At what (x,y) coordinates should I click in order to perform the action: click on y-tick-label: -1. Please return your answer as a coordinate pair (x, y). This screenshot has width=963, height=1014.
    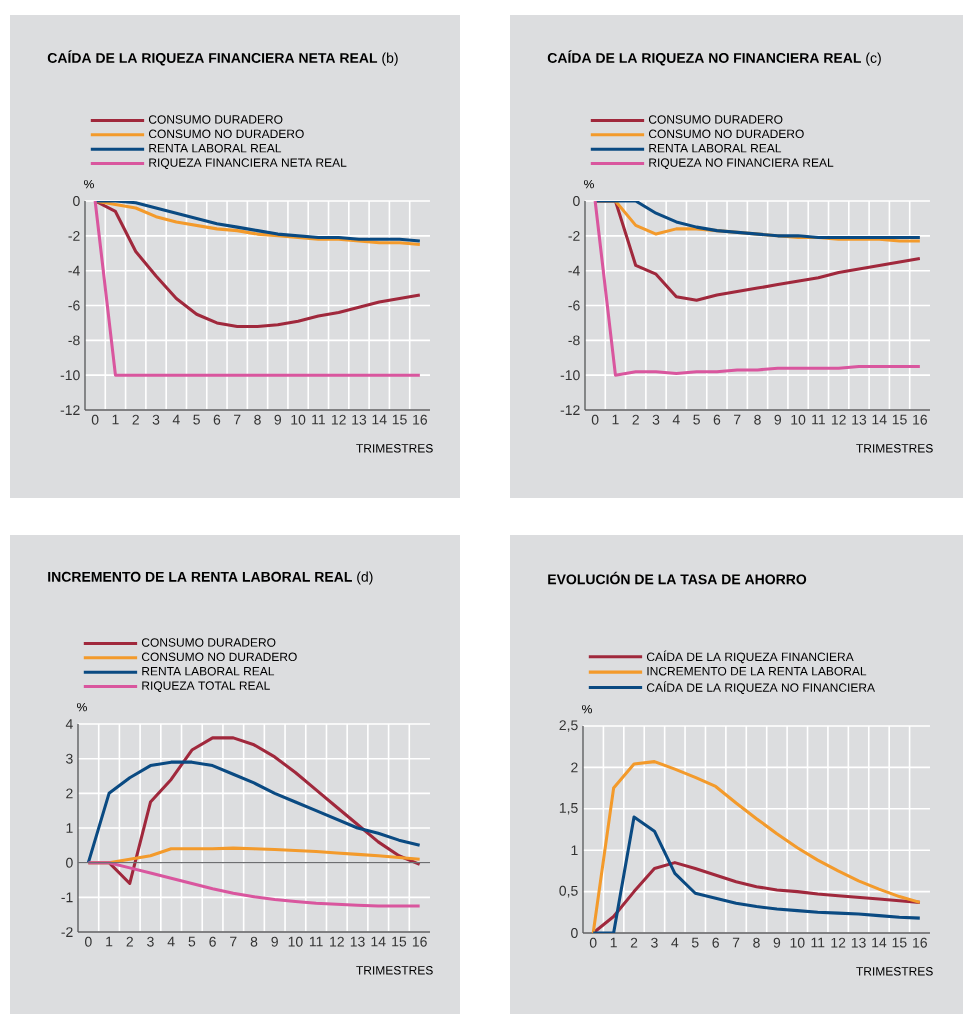
    Looking at the image, I should click on (67, 897).